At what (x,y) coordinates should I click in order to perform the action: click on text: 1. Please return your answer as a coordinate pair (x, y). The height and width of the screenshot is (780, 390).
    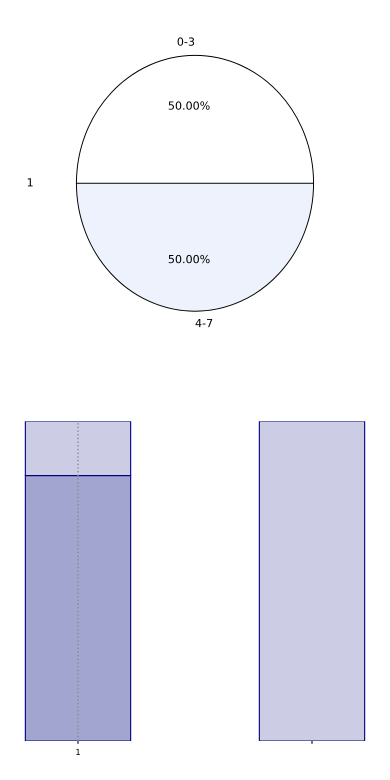
    Looking at the image, I should click on (30, 182).